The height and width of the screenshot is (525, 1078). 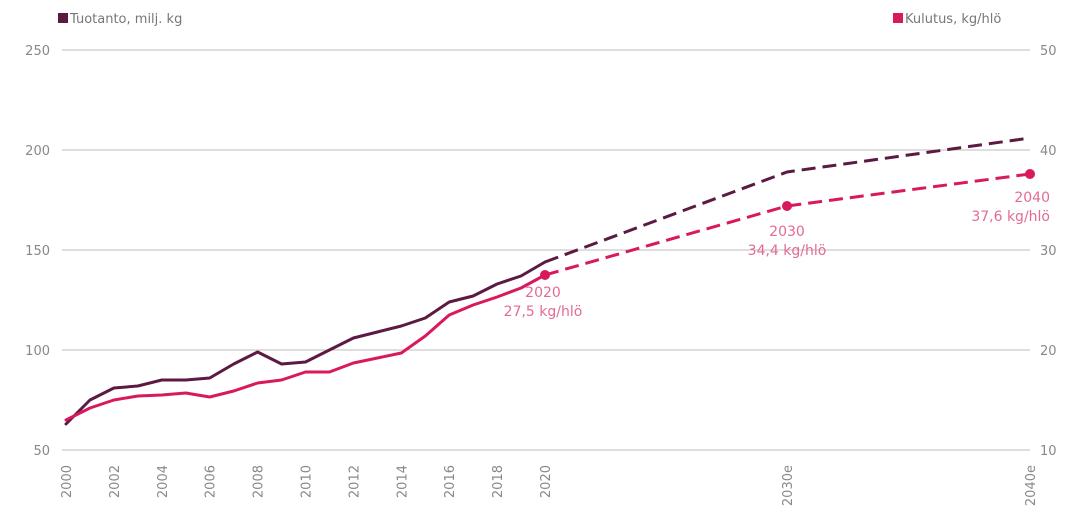 I want to click on y-right-tick-label: 40, so click(x=1048, y=151).